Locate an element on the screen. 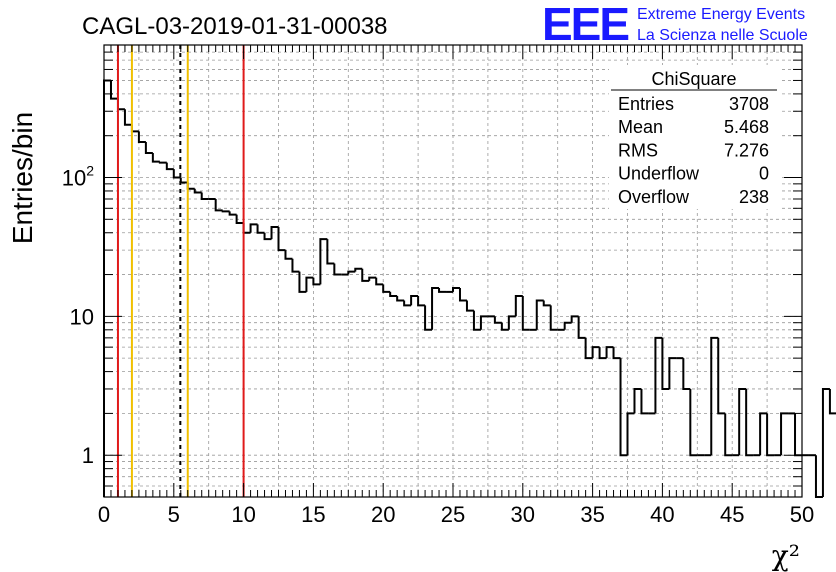  x-tick-label: 15 is located at coordinates (313, 514).